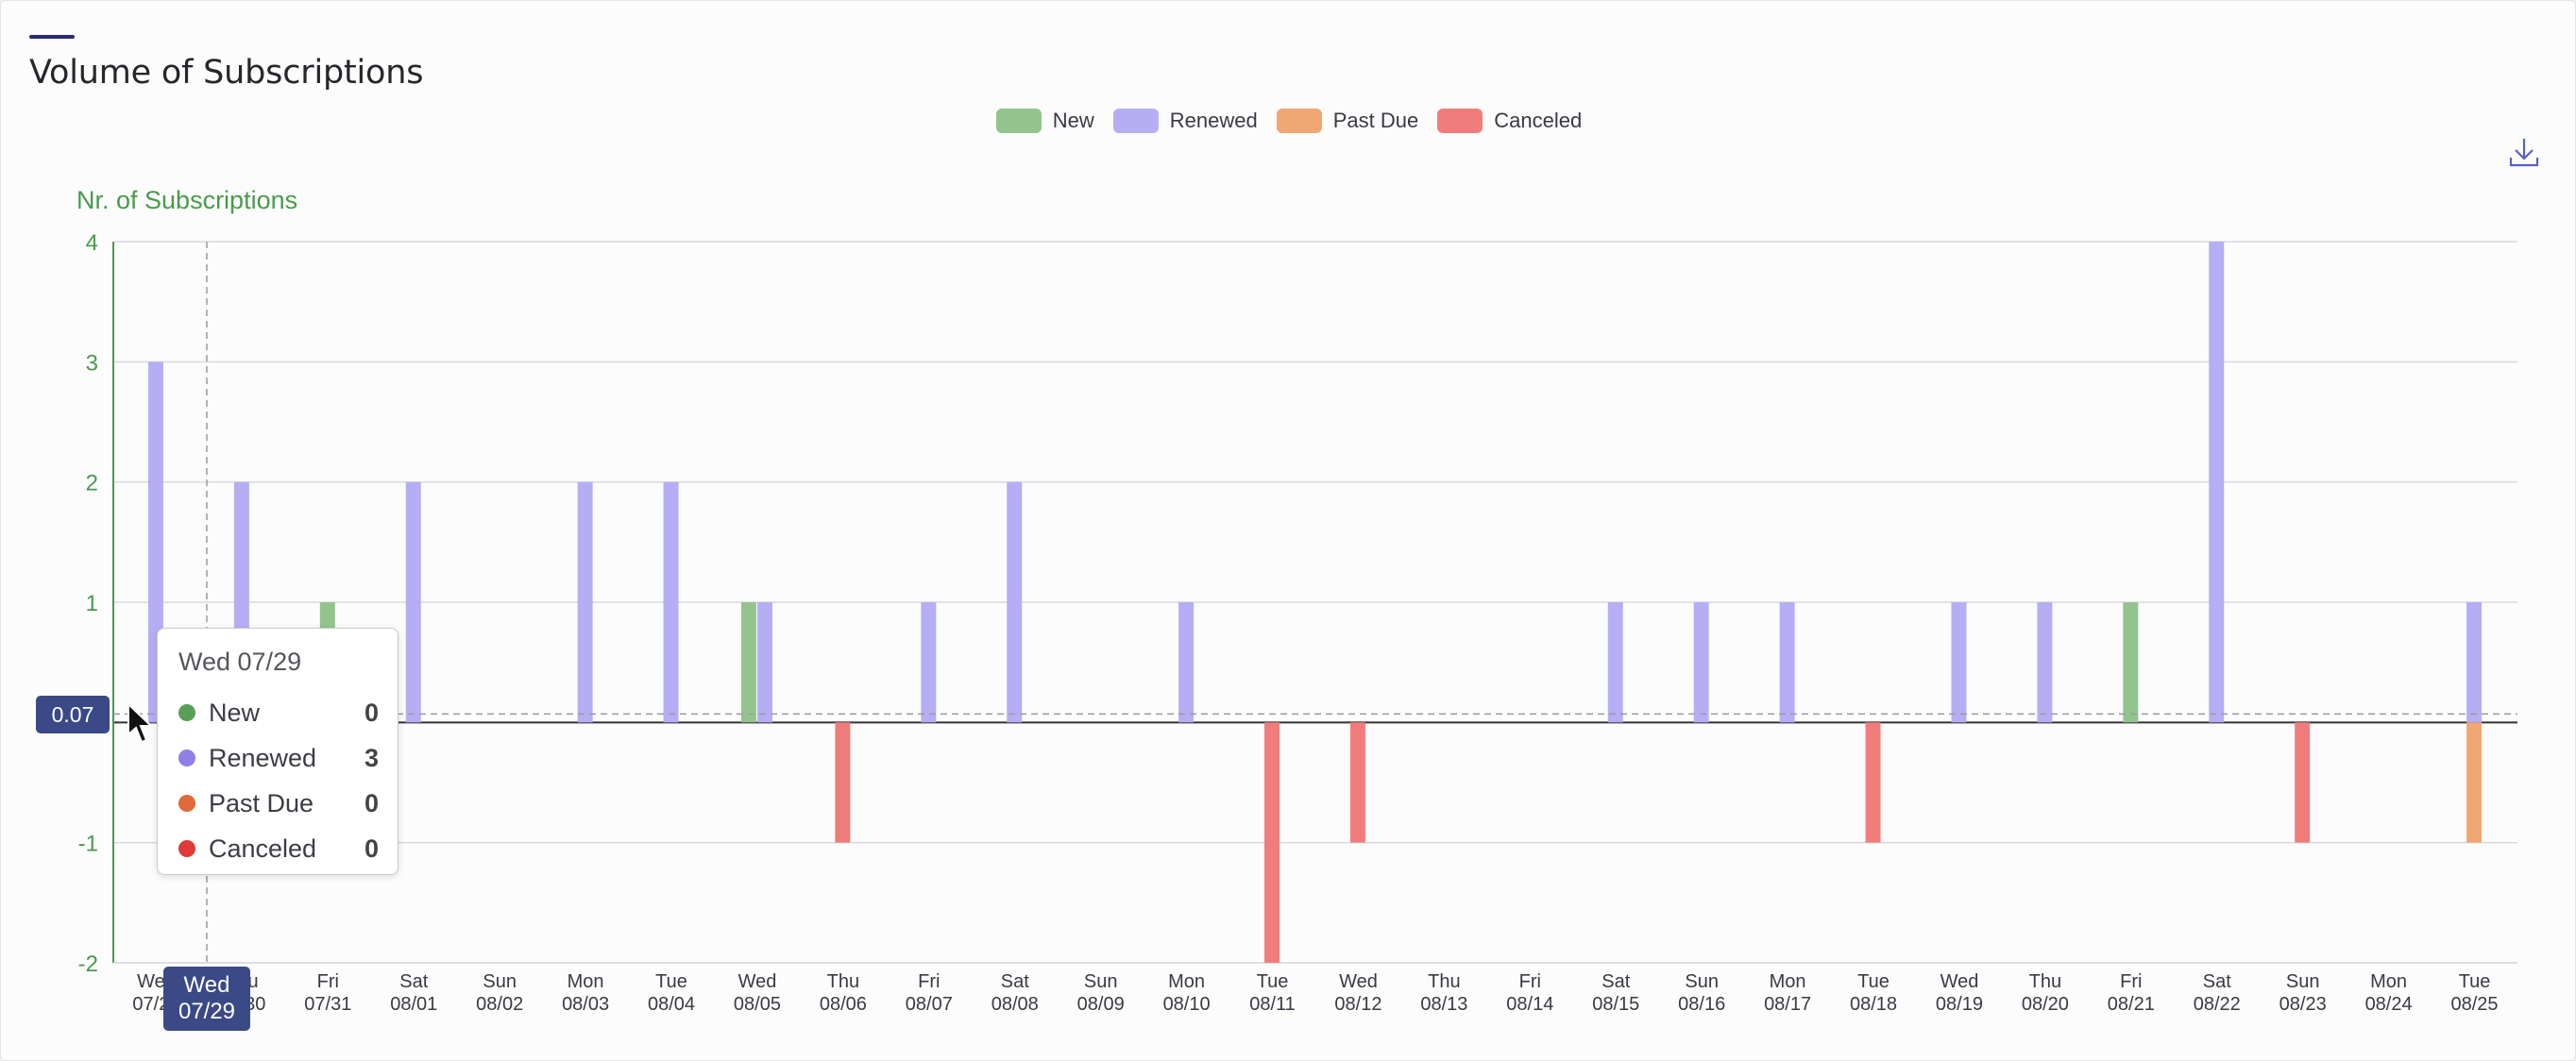  Describe the element at coordinates (1443, 1004) in the screenshot. I see `x-tick-date: 08/13` at that location.